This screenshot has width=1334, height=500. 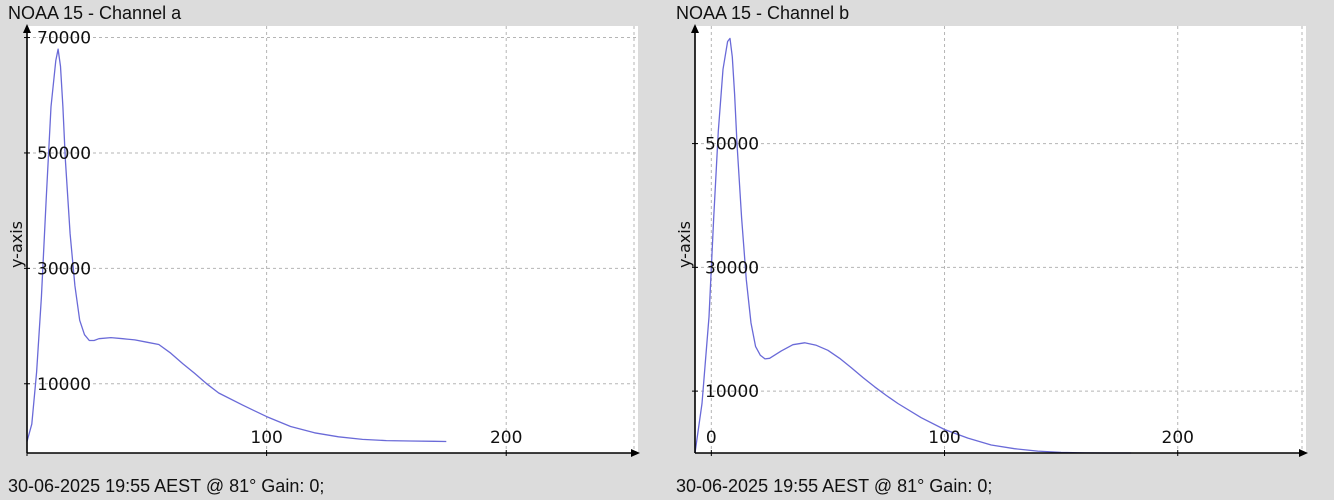 I want to click on x-tick-label: 0, so click(x=711, y=438).